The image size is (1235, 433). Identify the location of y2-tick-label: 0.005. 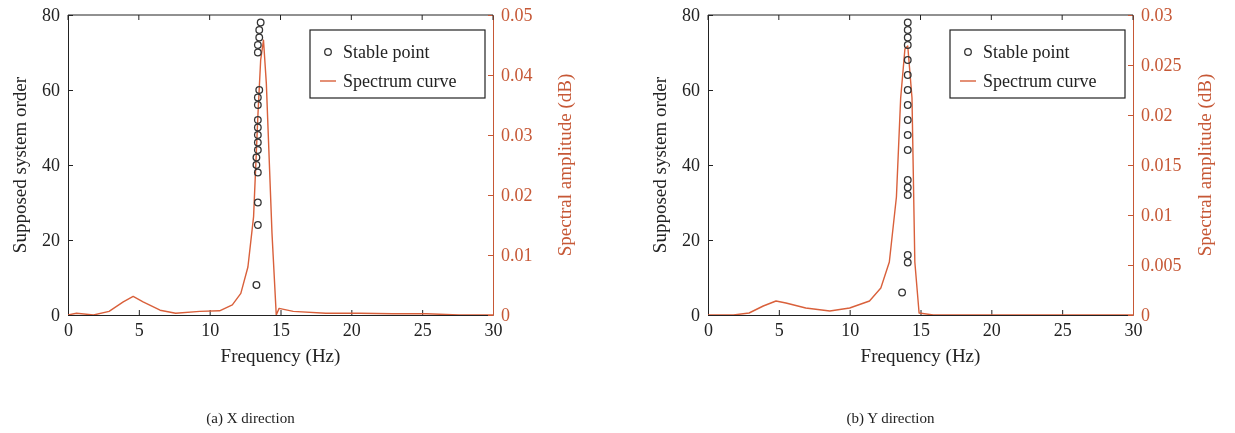
(1161, 265).